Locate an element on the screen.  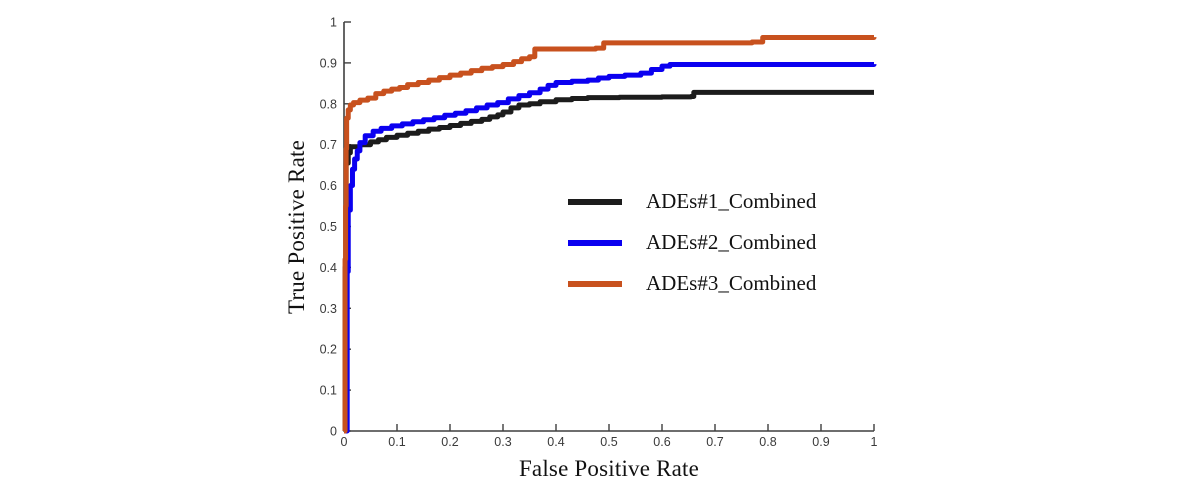
y-tick-label: 0.2 is located at coordinates (328, 350).